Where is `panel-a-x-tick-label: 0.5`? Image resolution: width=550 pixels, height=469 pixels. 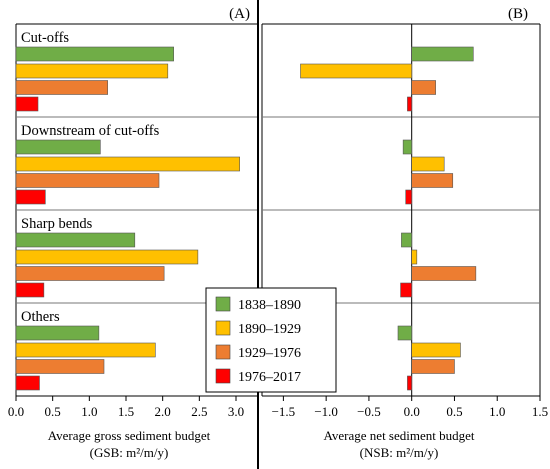 panel-a-x-tick-label: 0.5 is located at coordinates (53, 411).